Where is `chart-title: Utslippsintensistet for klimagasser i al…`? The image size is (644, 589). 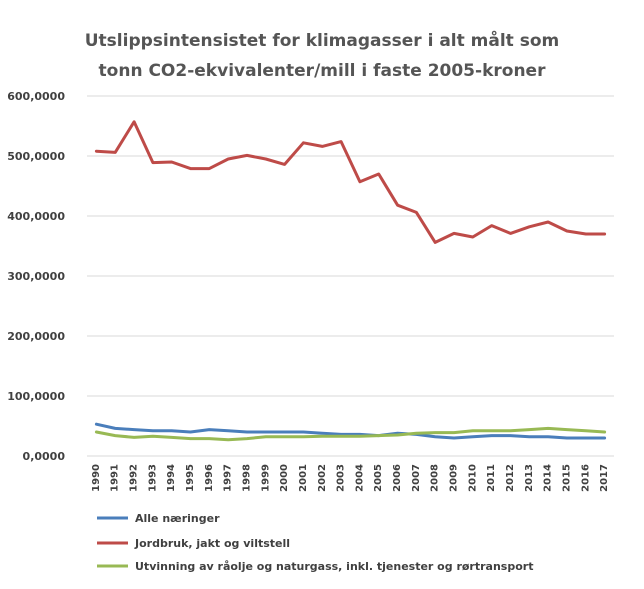
chart-title: Utslippsintensistet for klimagasser i al… is located at coordinates (322, 55).